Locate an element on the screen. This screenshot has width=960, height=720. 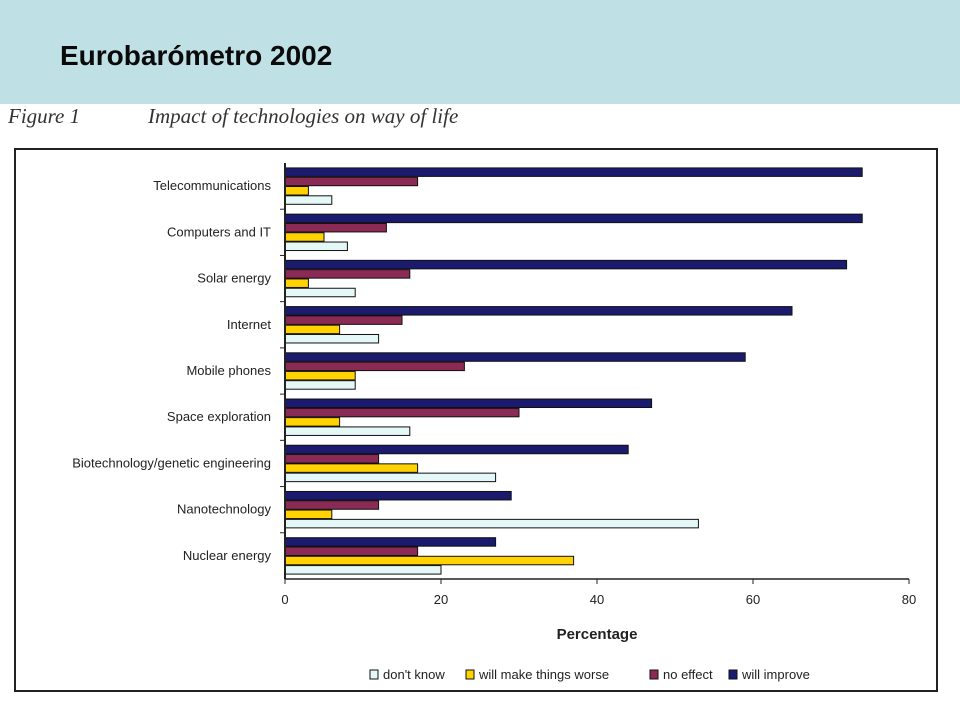
figure-label: Figure 1 is located at coordinates (44, 116).